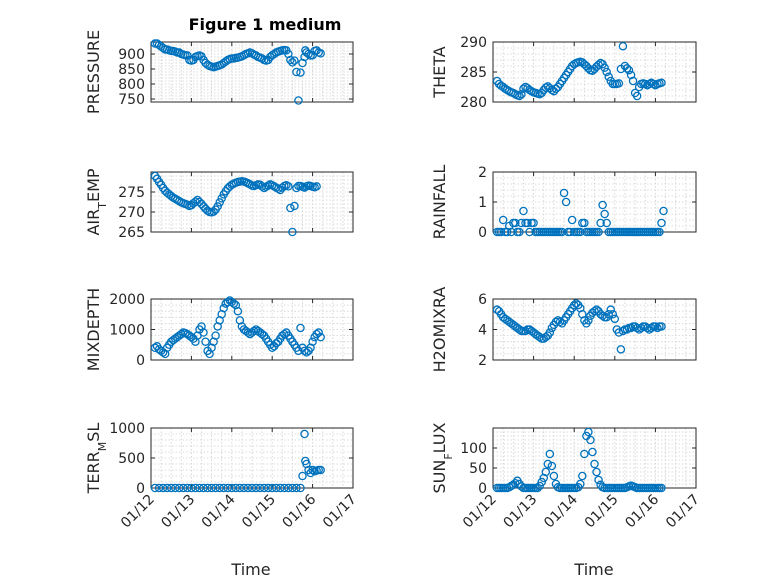 The width and height of the screenshot is (778, 583). What do you see at coordinates (131, 85) in the screenshot?
I see `y-tick-label: 800` at bounding box center [131, 85].